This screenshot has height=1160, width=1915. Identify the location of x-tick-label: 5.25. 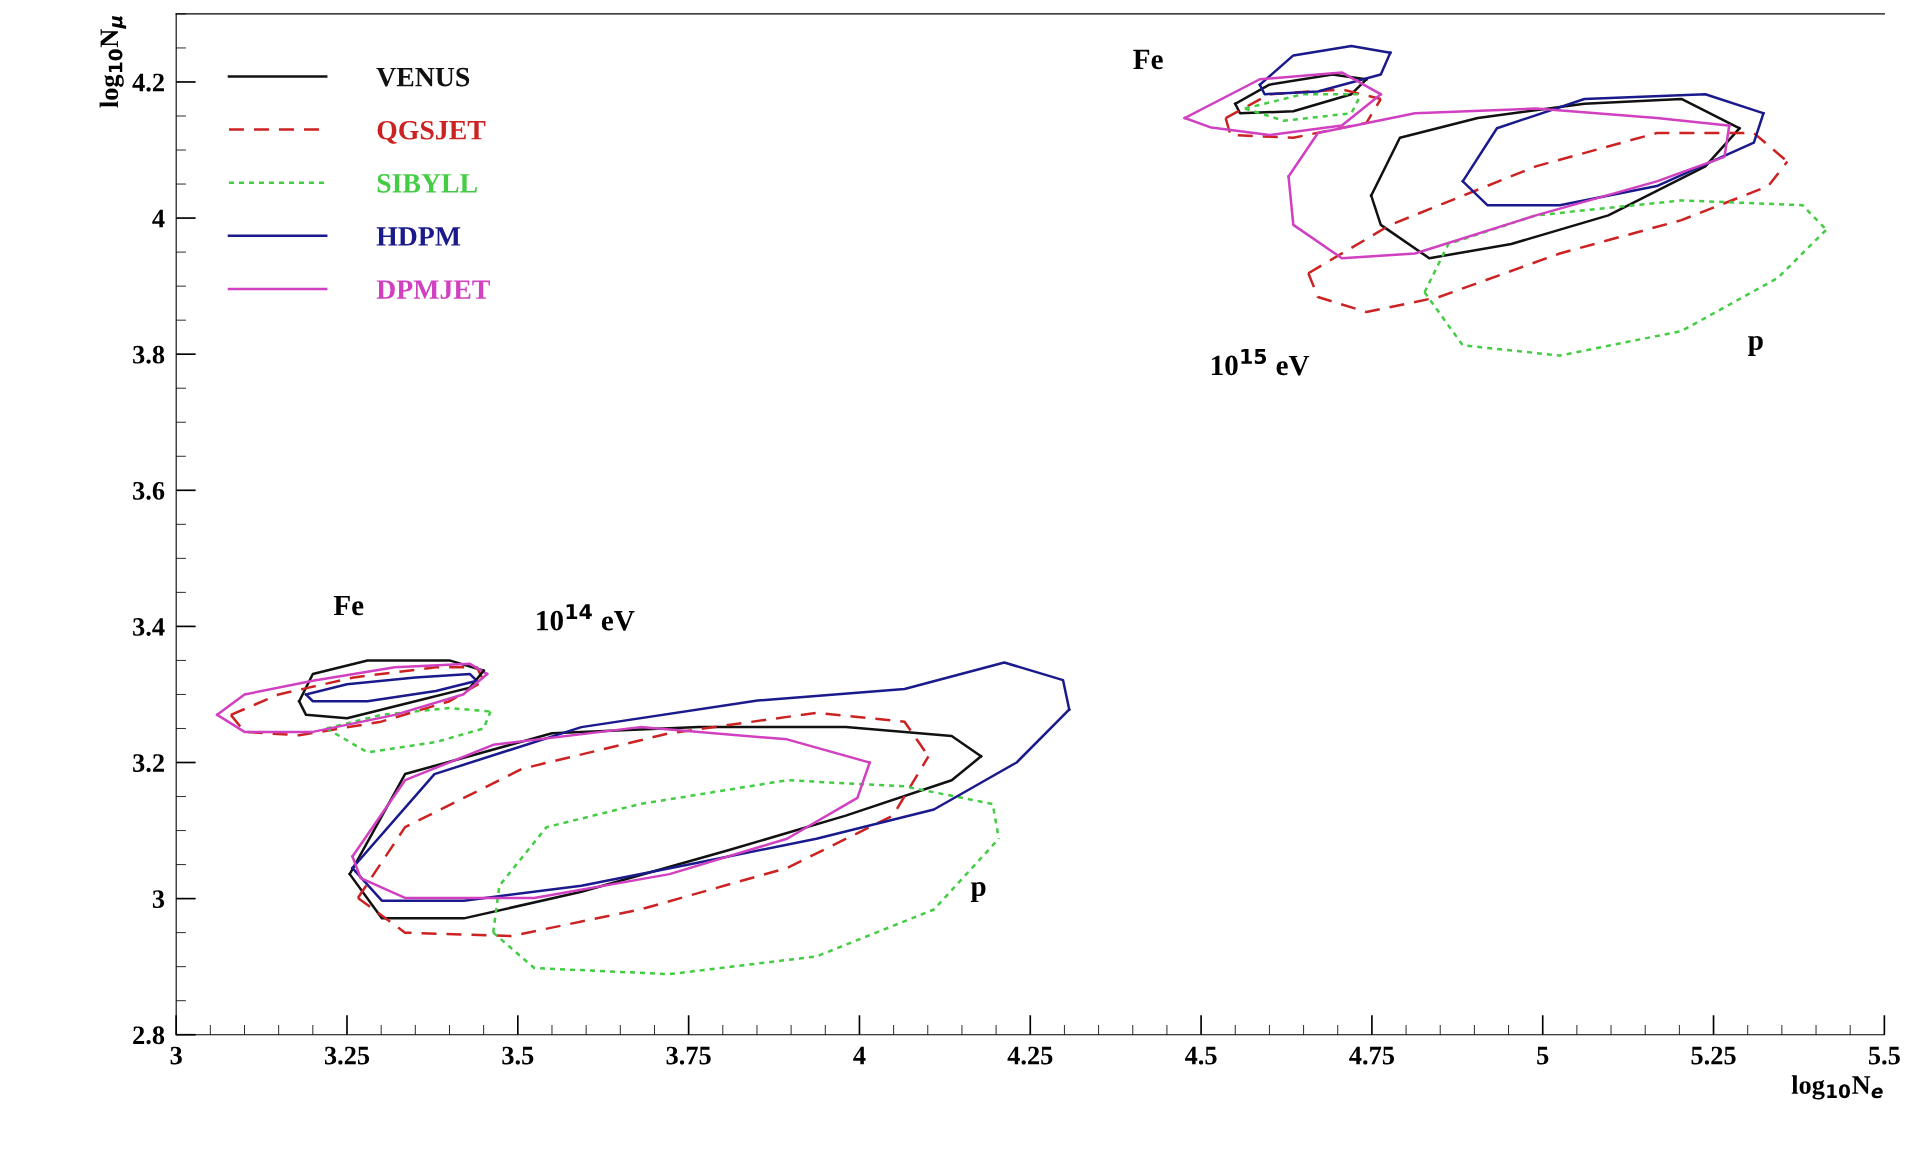
(1713, 1055).